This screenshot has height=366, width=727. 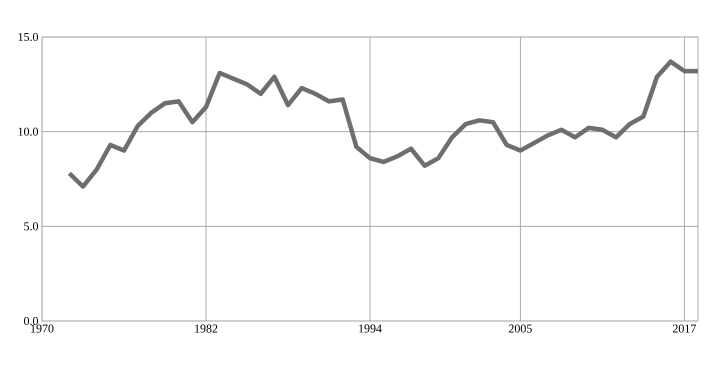 What do you see at coordinates (42, 328) in the screenshot?
I see `x-tick-label: 1970` at bounding box center [42, 328].